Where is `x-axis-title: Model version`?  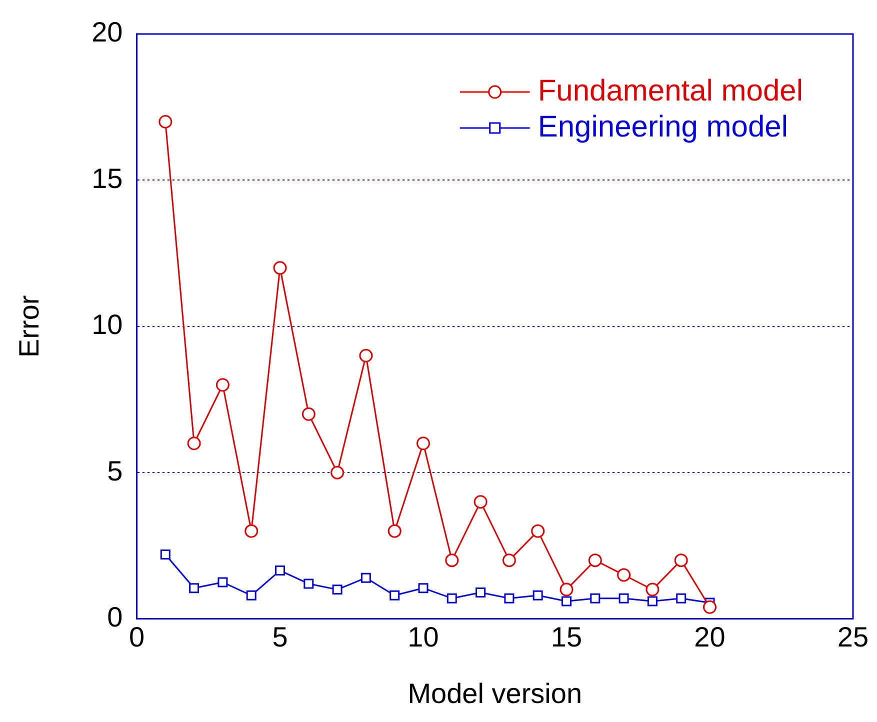
x-axis-title: Model version is located at coordinates (495, 693).